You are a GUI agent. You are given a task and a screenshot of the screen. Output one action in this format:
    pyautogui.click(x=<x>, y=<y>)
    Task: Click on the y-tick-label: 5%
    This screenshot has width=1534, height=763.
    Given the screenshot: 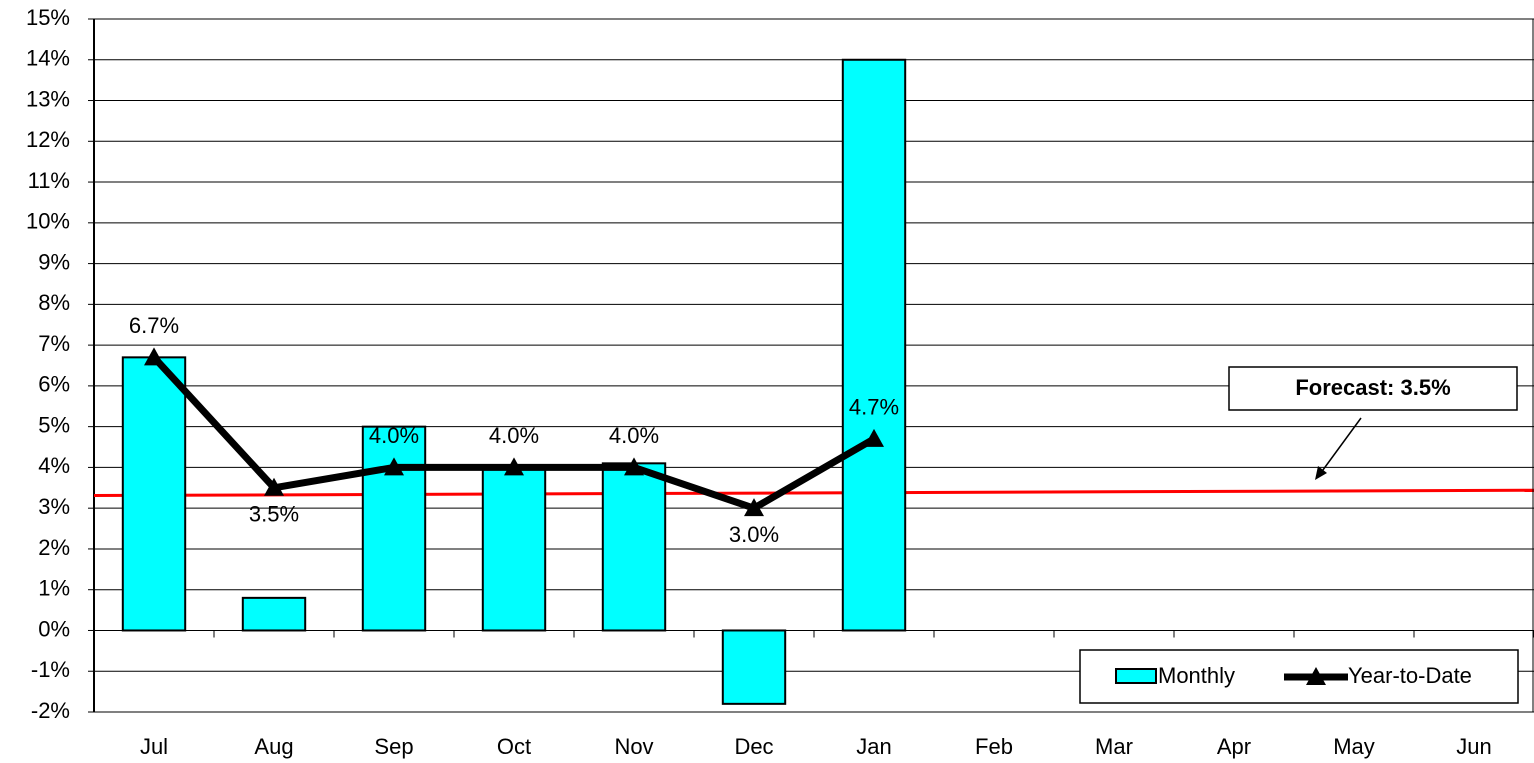 What is the action you would take?
    pyautogui.click(x=54, y=424)
    